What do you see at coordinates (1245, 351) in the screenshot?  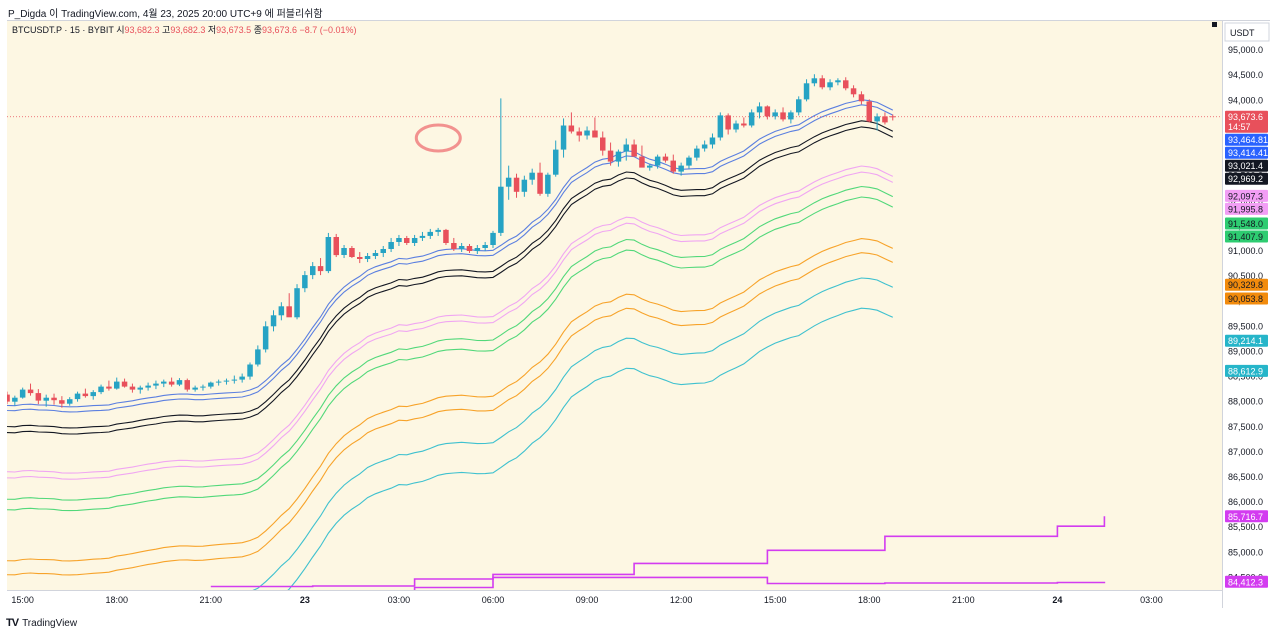 I see `y-tick-label: 89,000.0` at bounding box center [1245, 351].